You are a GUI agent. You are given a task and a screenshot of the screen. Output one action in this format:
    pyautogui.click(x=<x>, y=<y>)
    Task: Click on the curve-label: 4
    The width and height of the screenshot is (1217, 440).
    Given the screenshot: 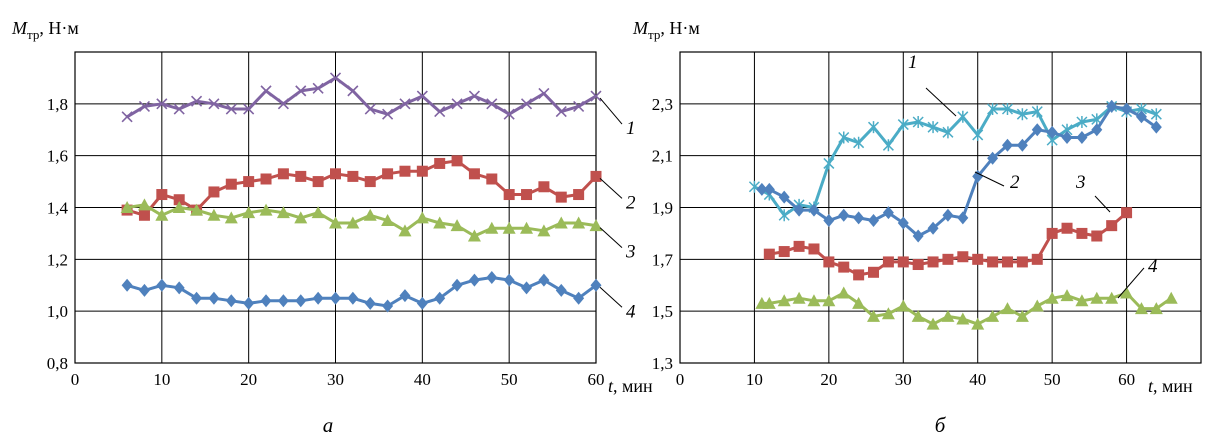 What is the action you would take?
    pyautogui.click(x=631, y=311)
    